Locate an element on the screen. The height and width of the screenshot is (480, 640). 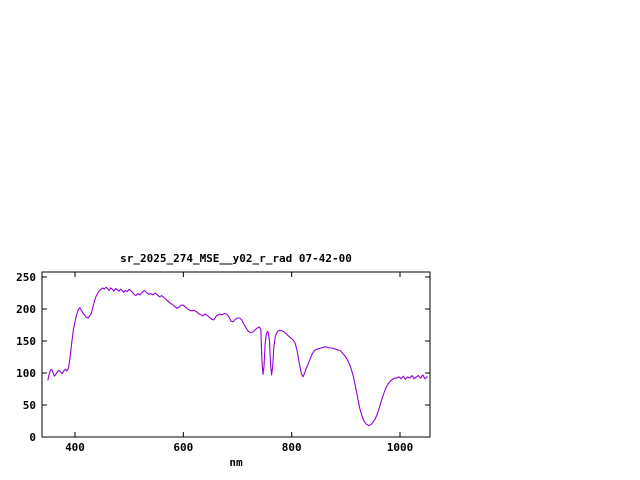
y-tick-label: 150 is located at coordinates (26, 341).